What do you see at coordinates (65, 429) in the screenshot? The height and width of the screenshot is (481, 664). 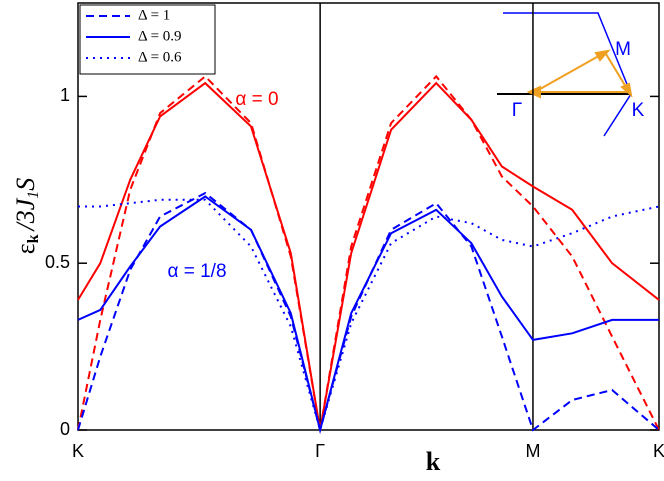 I see `y-tick-label: 0` at bounding box center [65, 429].